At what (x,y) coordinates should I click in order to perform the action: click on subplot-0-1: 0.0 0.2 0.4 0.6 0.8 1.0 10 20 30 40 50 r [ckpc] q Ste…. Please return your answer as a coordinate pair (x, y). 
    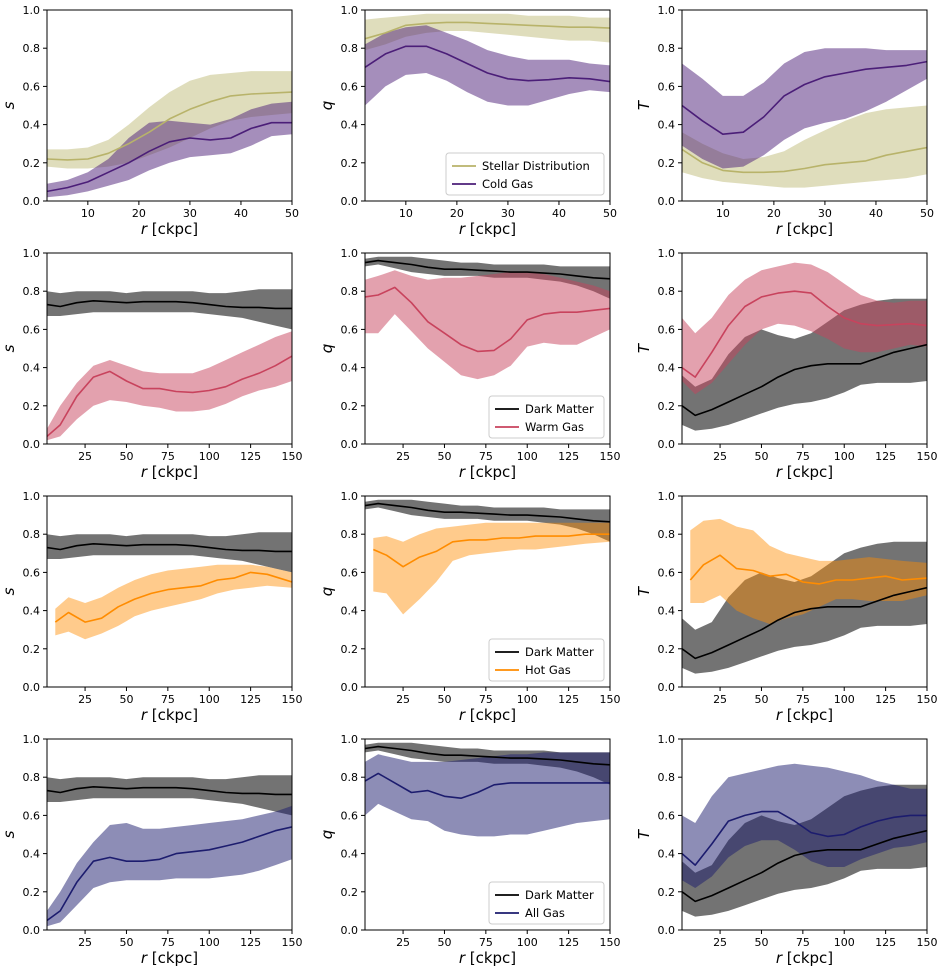
    Looking at the image, I should click on (467, 121).